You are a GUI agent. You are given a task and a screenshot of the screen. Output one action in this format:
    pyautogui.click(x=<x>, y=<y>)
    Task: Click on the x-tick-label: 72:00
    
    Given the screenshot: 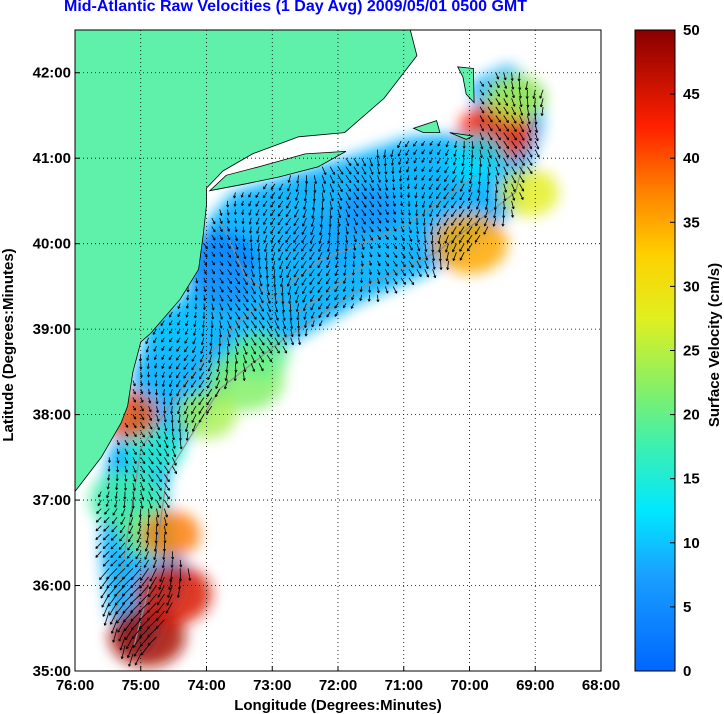 What is the action you would take?
    pyautogui.click(x=338, y=685)
    